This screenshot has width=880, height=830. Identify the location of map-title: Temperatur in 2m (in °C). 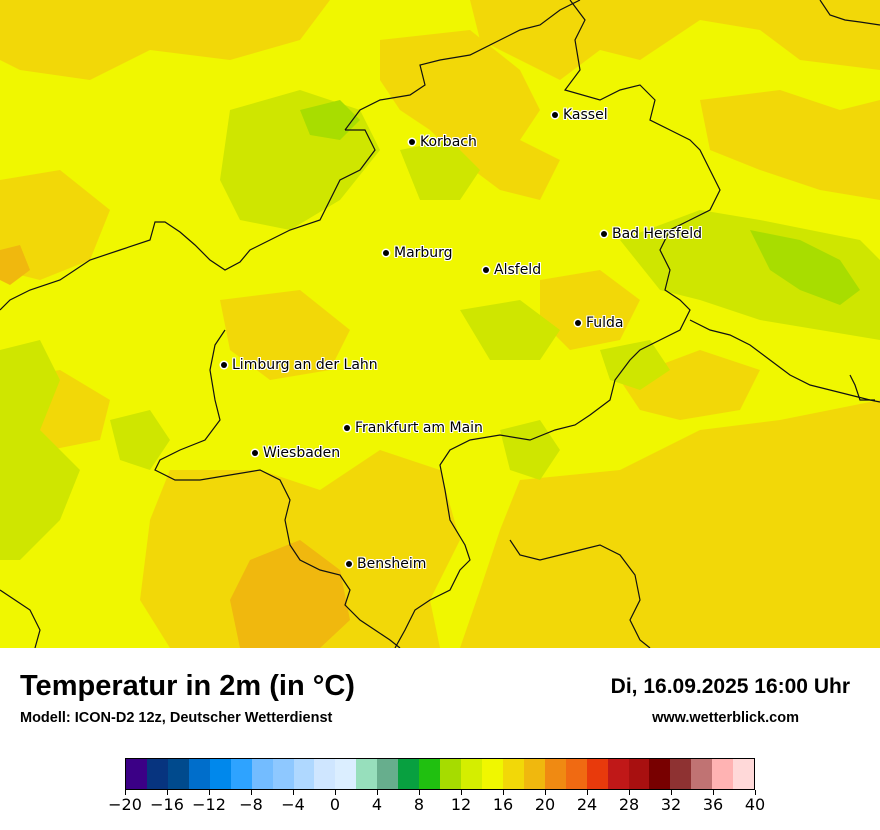
(187, 686).